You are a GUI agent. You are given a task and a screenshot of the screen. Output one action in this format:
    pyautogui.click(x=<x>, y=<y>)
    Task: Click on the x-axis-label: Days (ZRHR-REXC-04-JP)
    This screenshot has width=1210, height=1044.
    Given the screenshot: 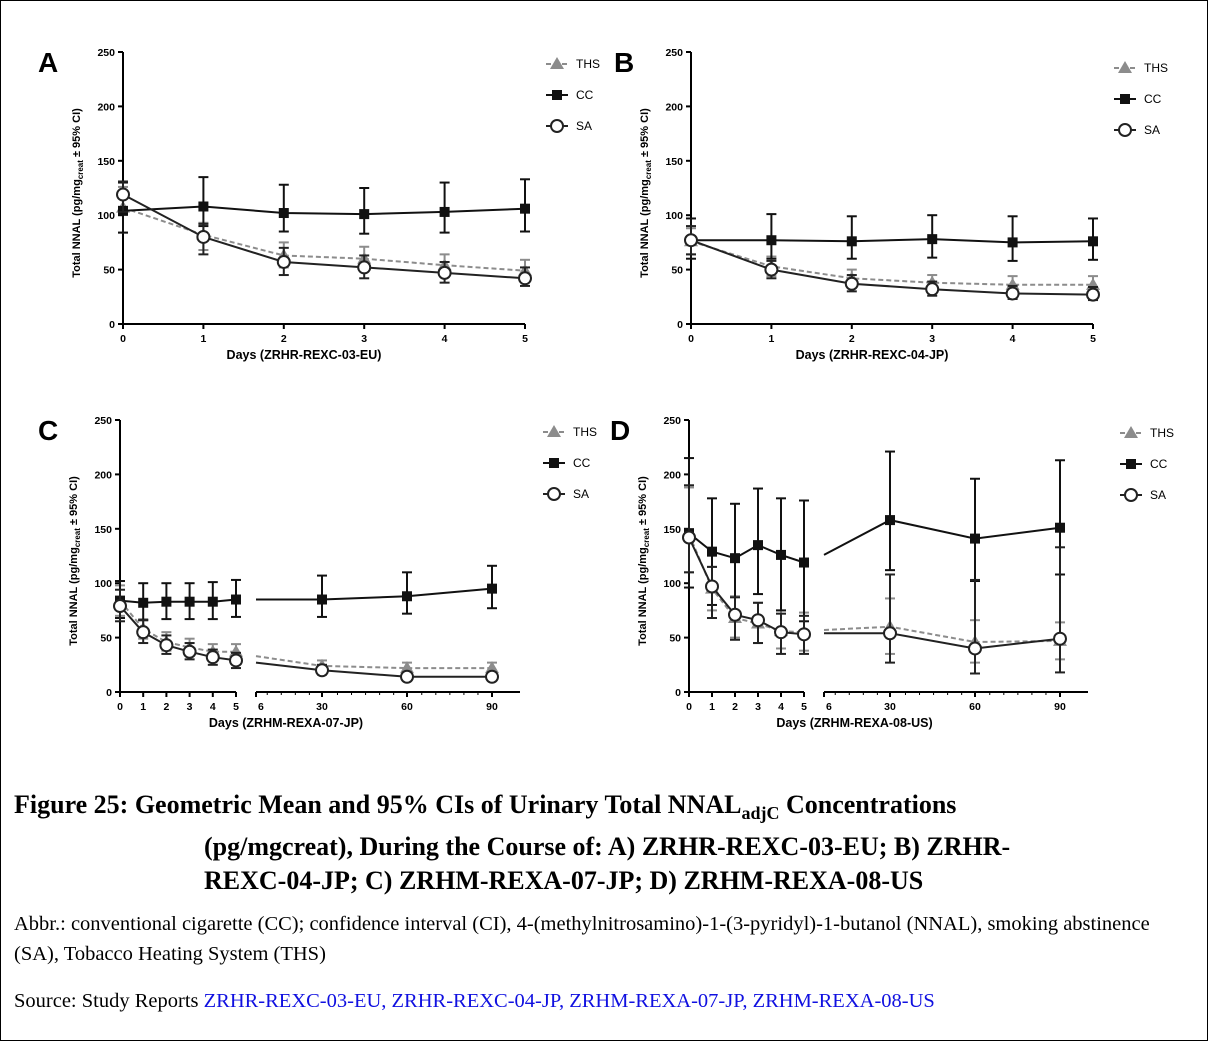 What is the action you would take?
    pyautogui.click(x=872, y=355)
    